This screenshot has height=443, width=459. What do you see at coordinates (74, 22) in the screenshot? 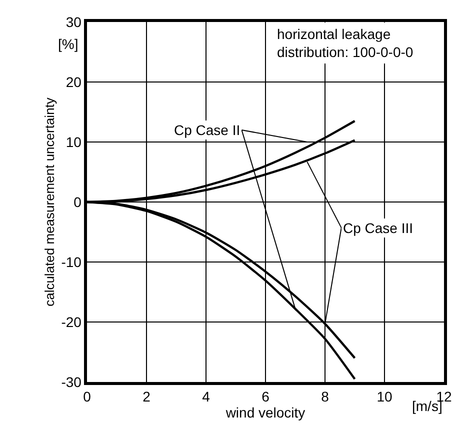
I see `y-tick-label: 30` at bounding box center [74, 22].